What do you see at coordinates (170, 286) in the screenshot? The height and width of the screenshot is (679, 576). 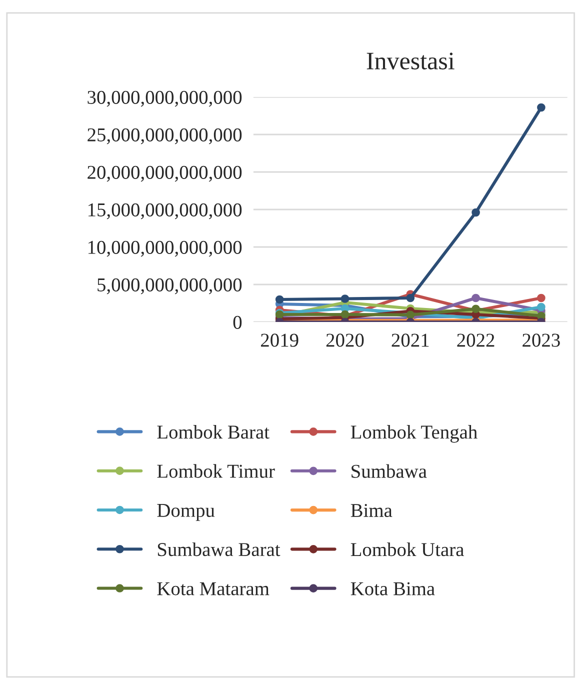 I see `y-tick-label: 5,000,000,000,000` at bounding box center [170, 286].